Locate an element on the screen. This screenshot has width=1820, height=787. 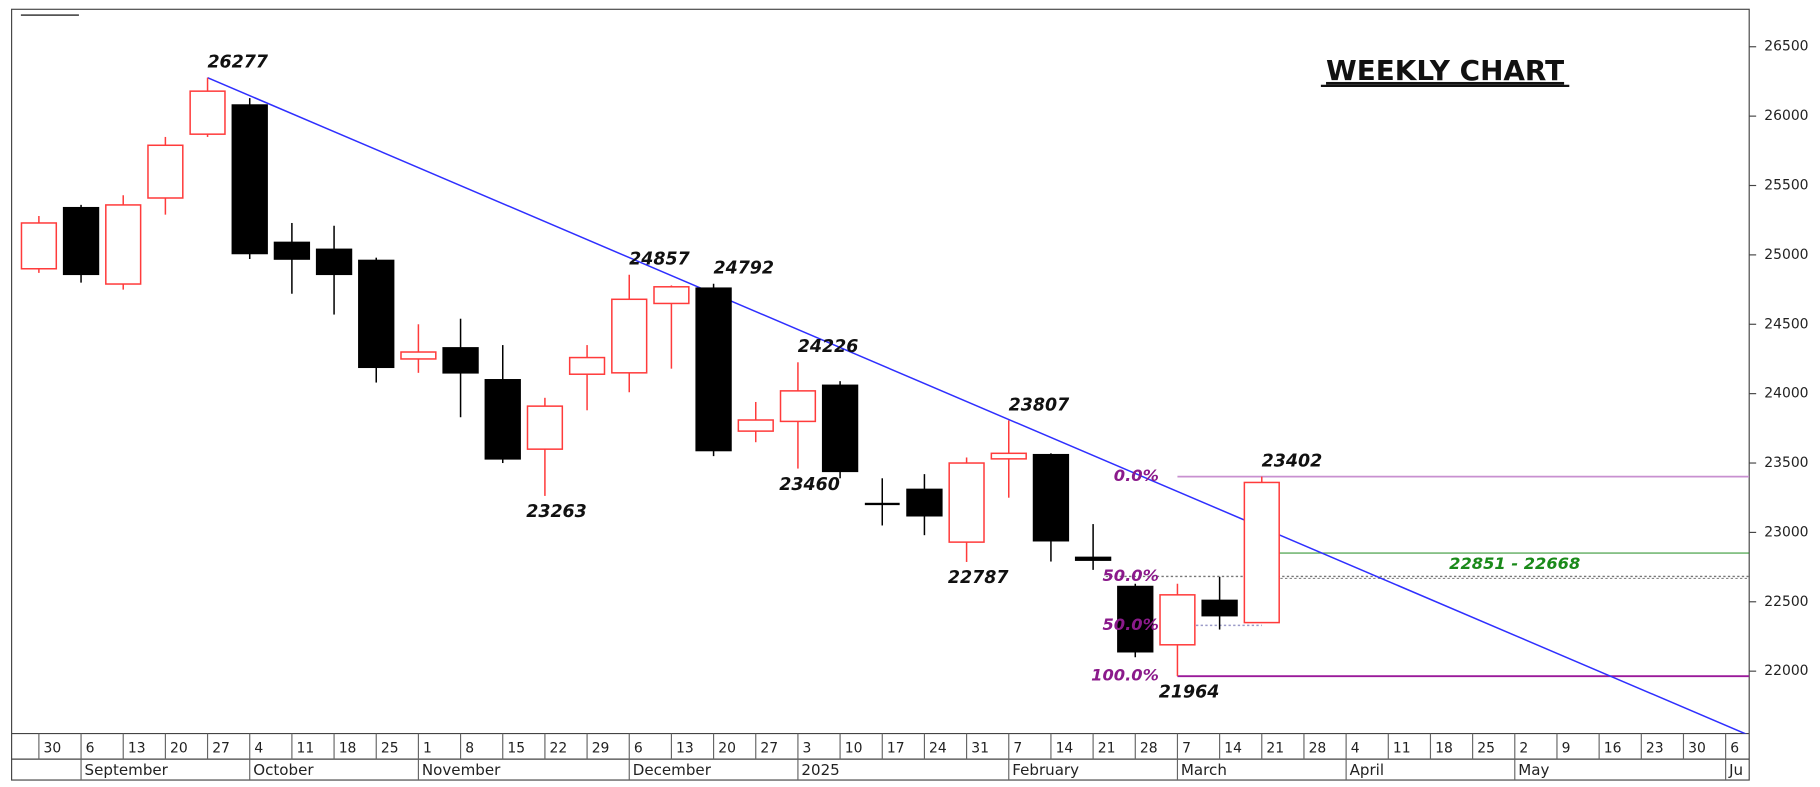
month-label: Ju is located at coordinates (1735, 770).